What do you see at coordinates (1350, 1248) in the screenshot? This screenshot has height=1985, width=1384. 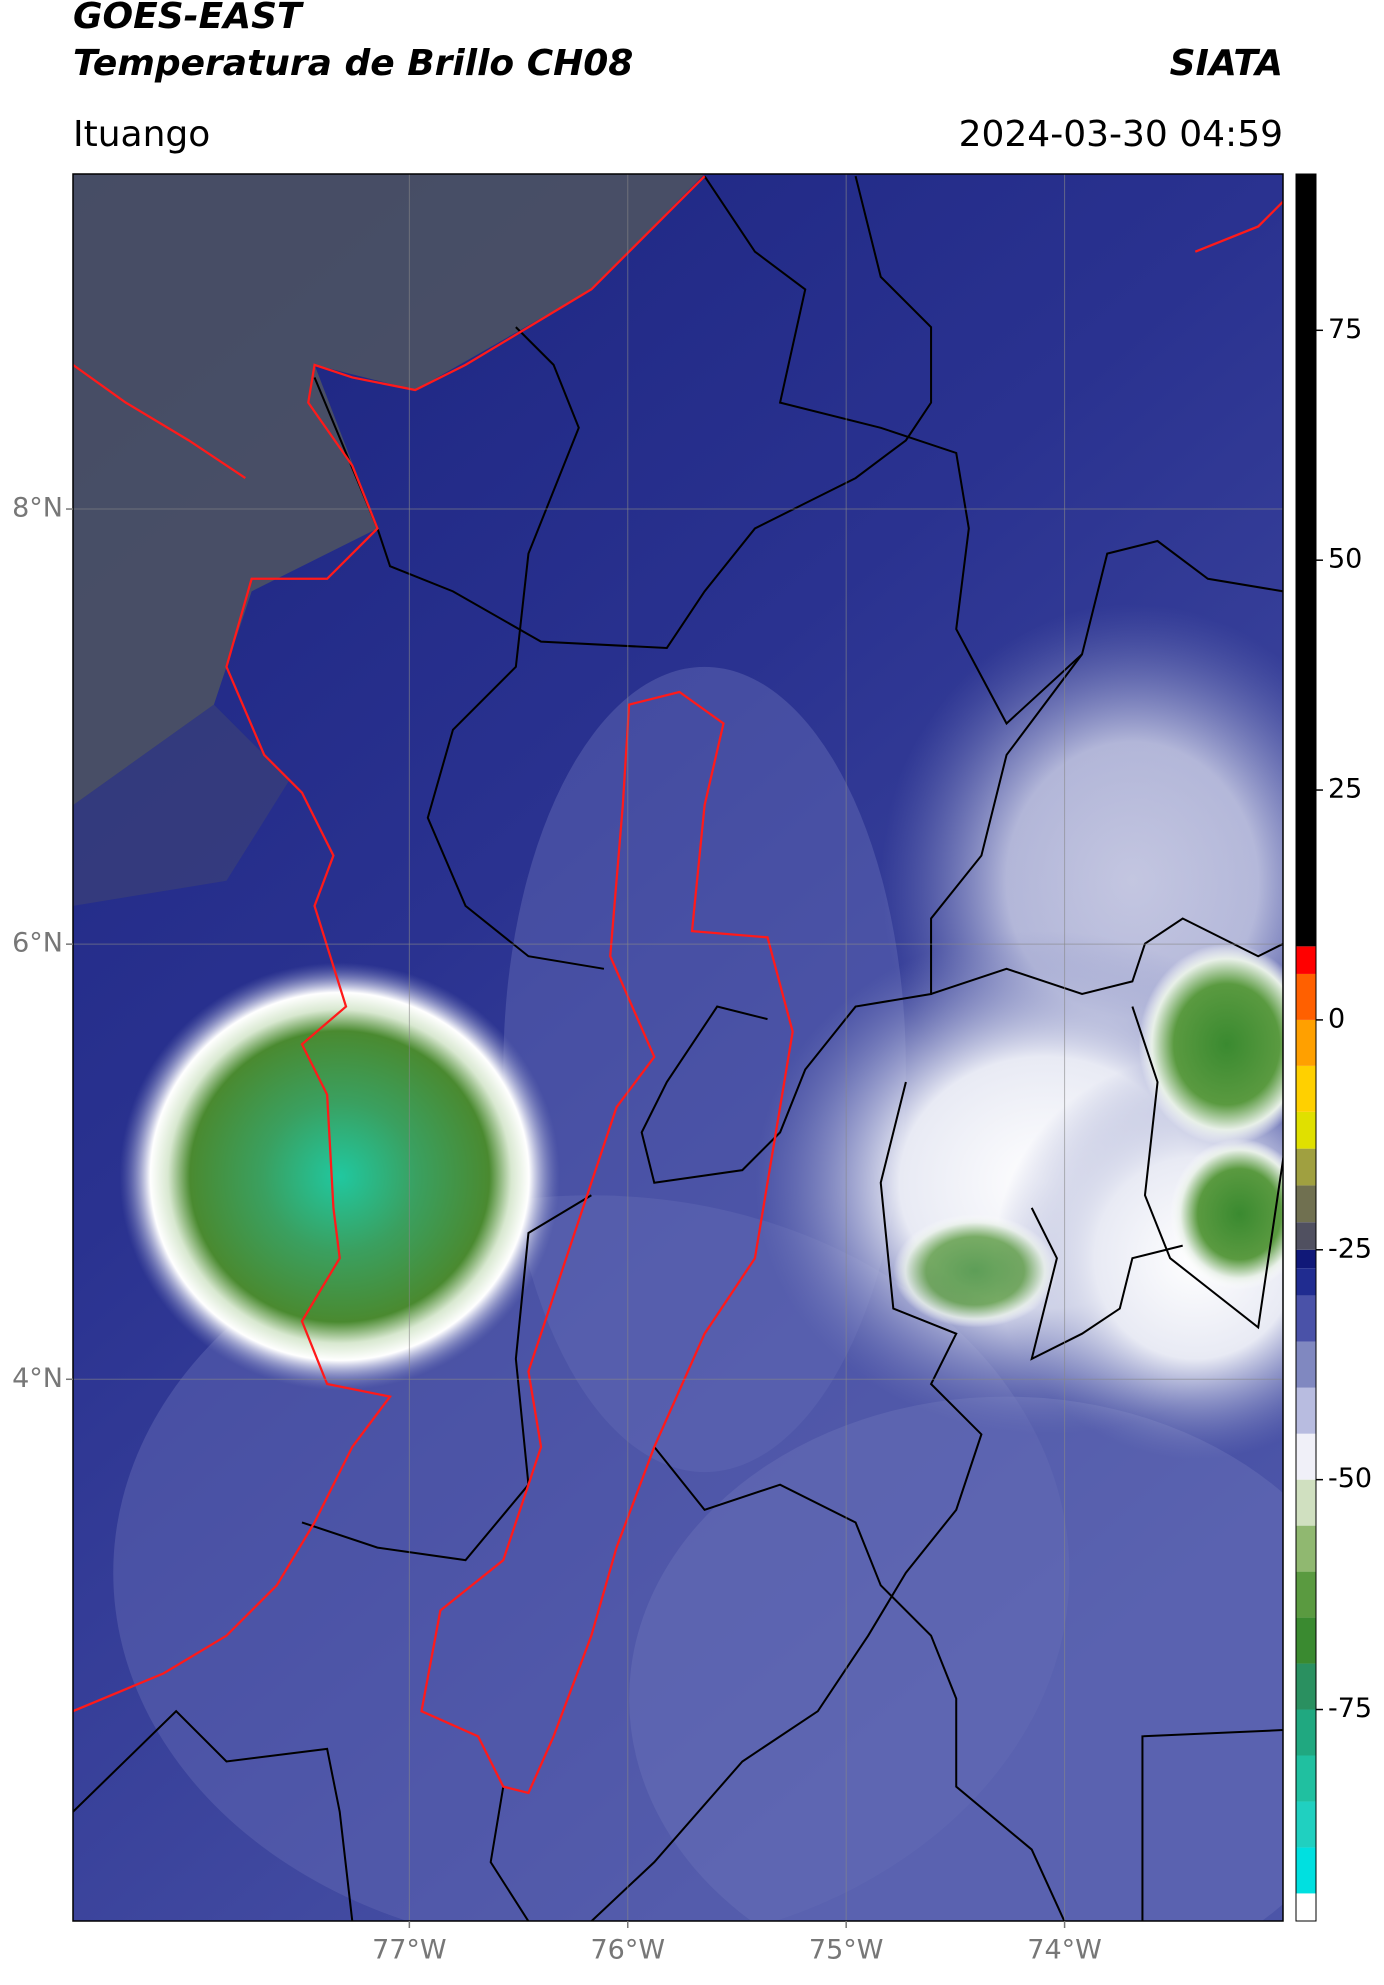 I see `colorbar-tick-label: -25` at bounding box center [1350, 1248].